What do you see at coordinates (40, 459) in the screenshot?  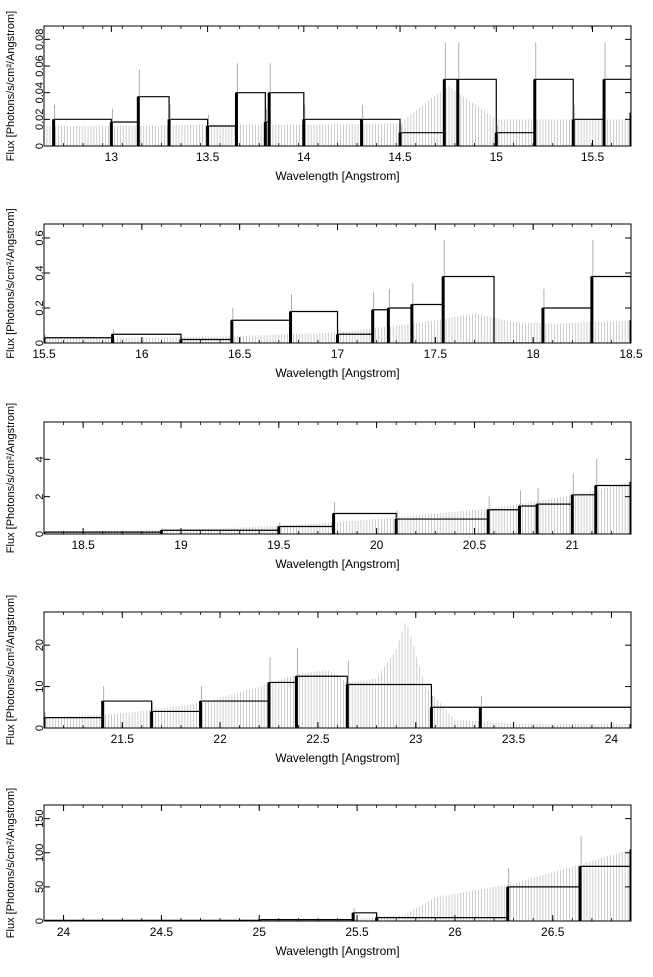 I see `y-tick-label: 4` at bounding box center [40, 459].